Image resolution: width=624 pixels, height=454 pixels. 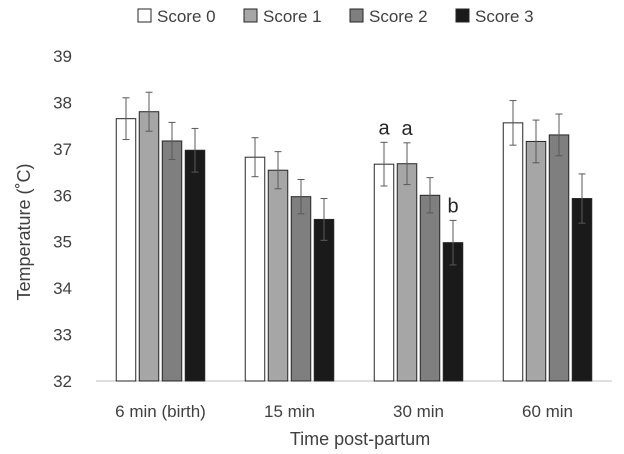 What do you see at coordinates (324, 219) in the screenshot?
I see `error-bar-score-3-15-min` at bounding box center [324, 219].